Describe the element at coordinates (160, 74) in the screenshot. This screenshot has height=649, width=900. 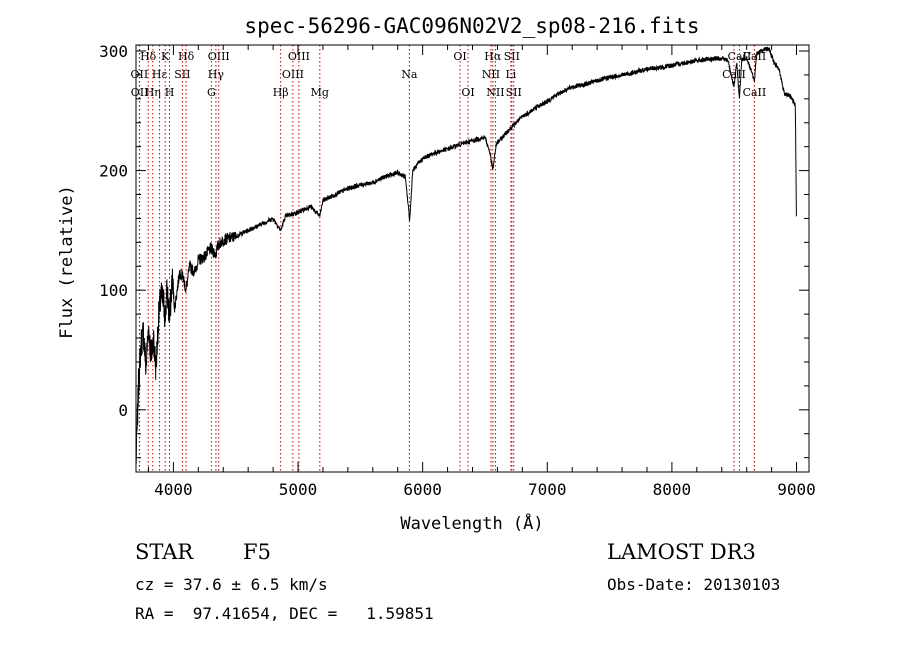
I see `line-label: Hε` at that location.